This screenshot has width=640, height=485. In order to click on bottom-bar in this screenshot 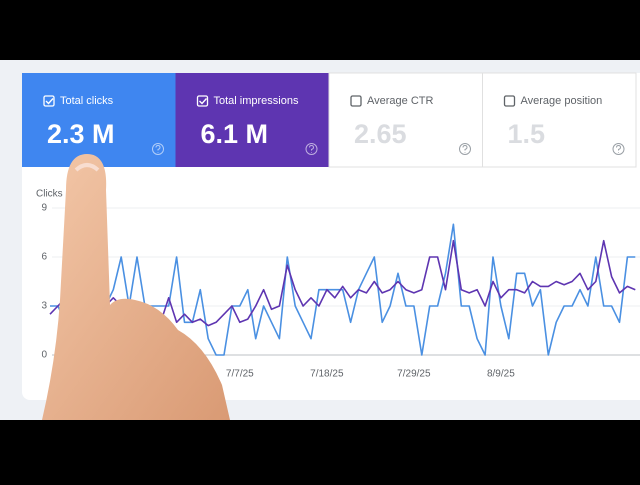, I will do `click(320, 450)`.